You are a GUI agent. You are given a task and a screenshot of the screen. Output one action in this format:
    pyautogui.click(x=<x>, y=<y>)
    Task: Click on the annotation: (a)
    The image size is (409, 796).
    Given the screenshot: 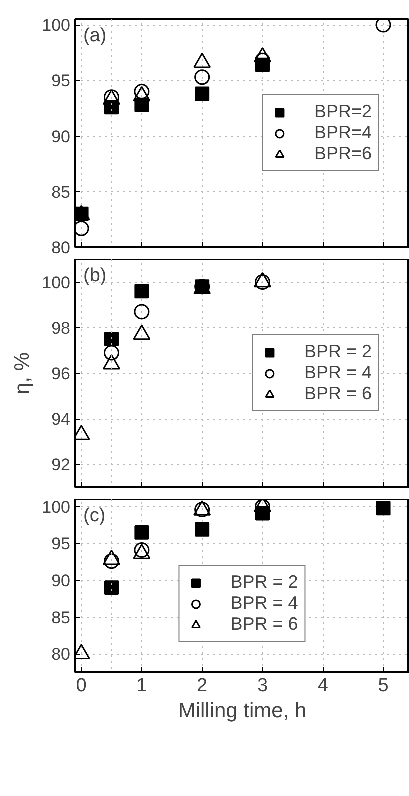 What is the action you would take?
    pyautogui.click(x=95, y=36)
    